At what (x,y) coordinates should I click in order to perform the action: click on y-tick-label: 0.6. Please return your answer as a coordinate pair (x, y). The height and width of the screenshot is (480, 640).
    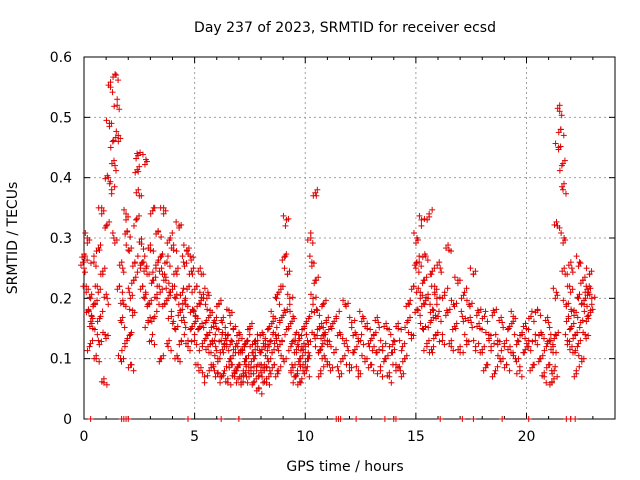
    Looking at the image, I should click on (61, 58).